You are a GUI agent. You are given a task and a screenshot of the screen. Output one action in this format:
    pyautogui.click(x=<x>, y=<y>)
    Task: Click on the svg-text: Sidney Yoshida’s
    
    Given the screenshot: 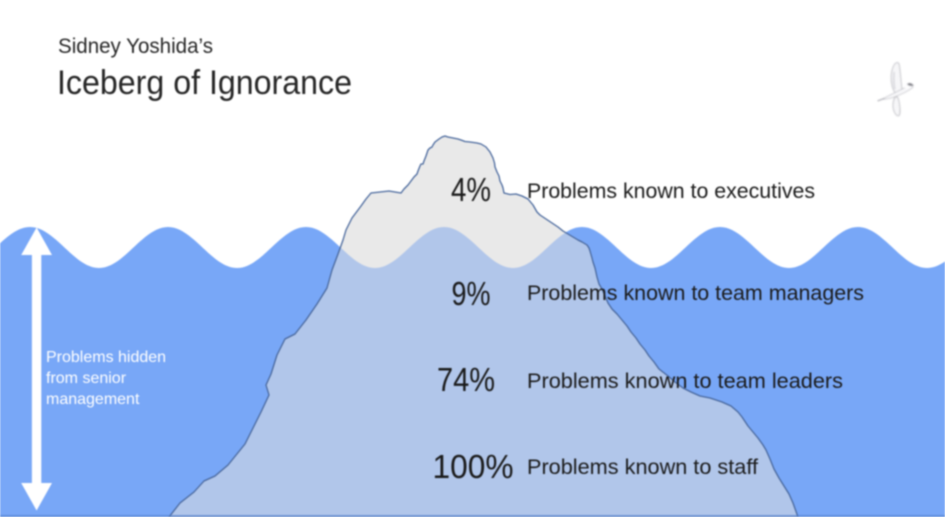 What is the action you would take?
    pyautogui.click(x=135, y=46)
    